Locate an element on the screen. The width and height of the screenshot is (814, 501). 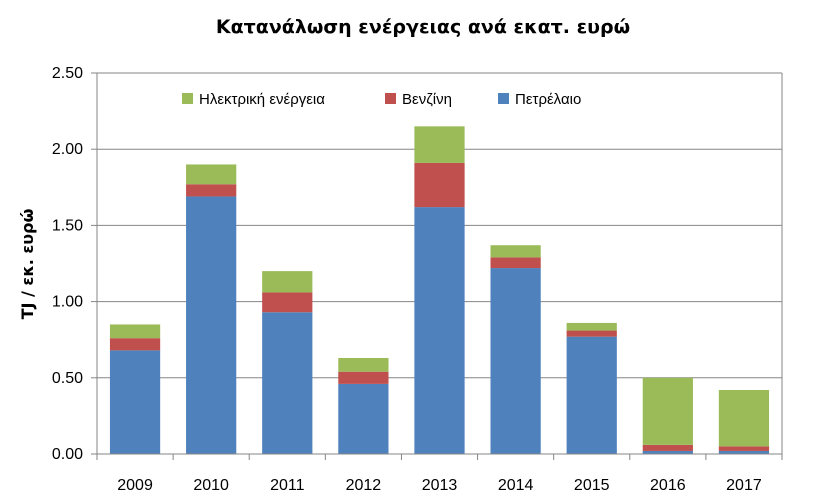
y-tick-label: 0.50 is located at coordinates (67, 378).